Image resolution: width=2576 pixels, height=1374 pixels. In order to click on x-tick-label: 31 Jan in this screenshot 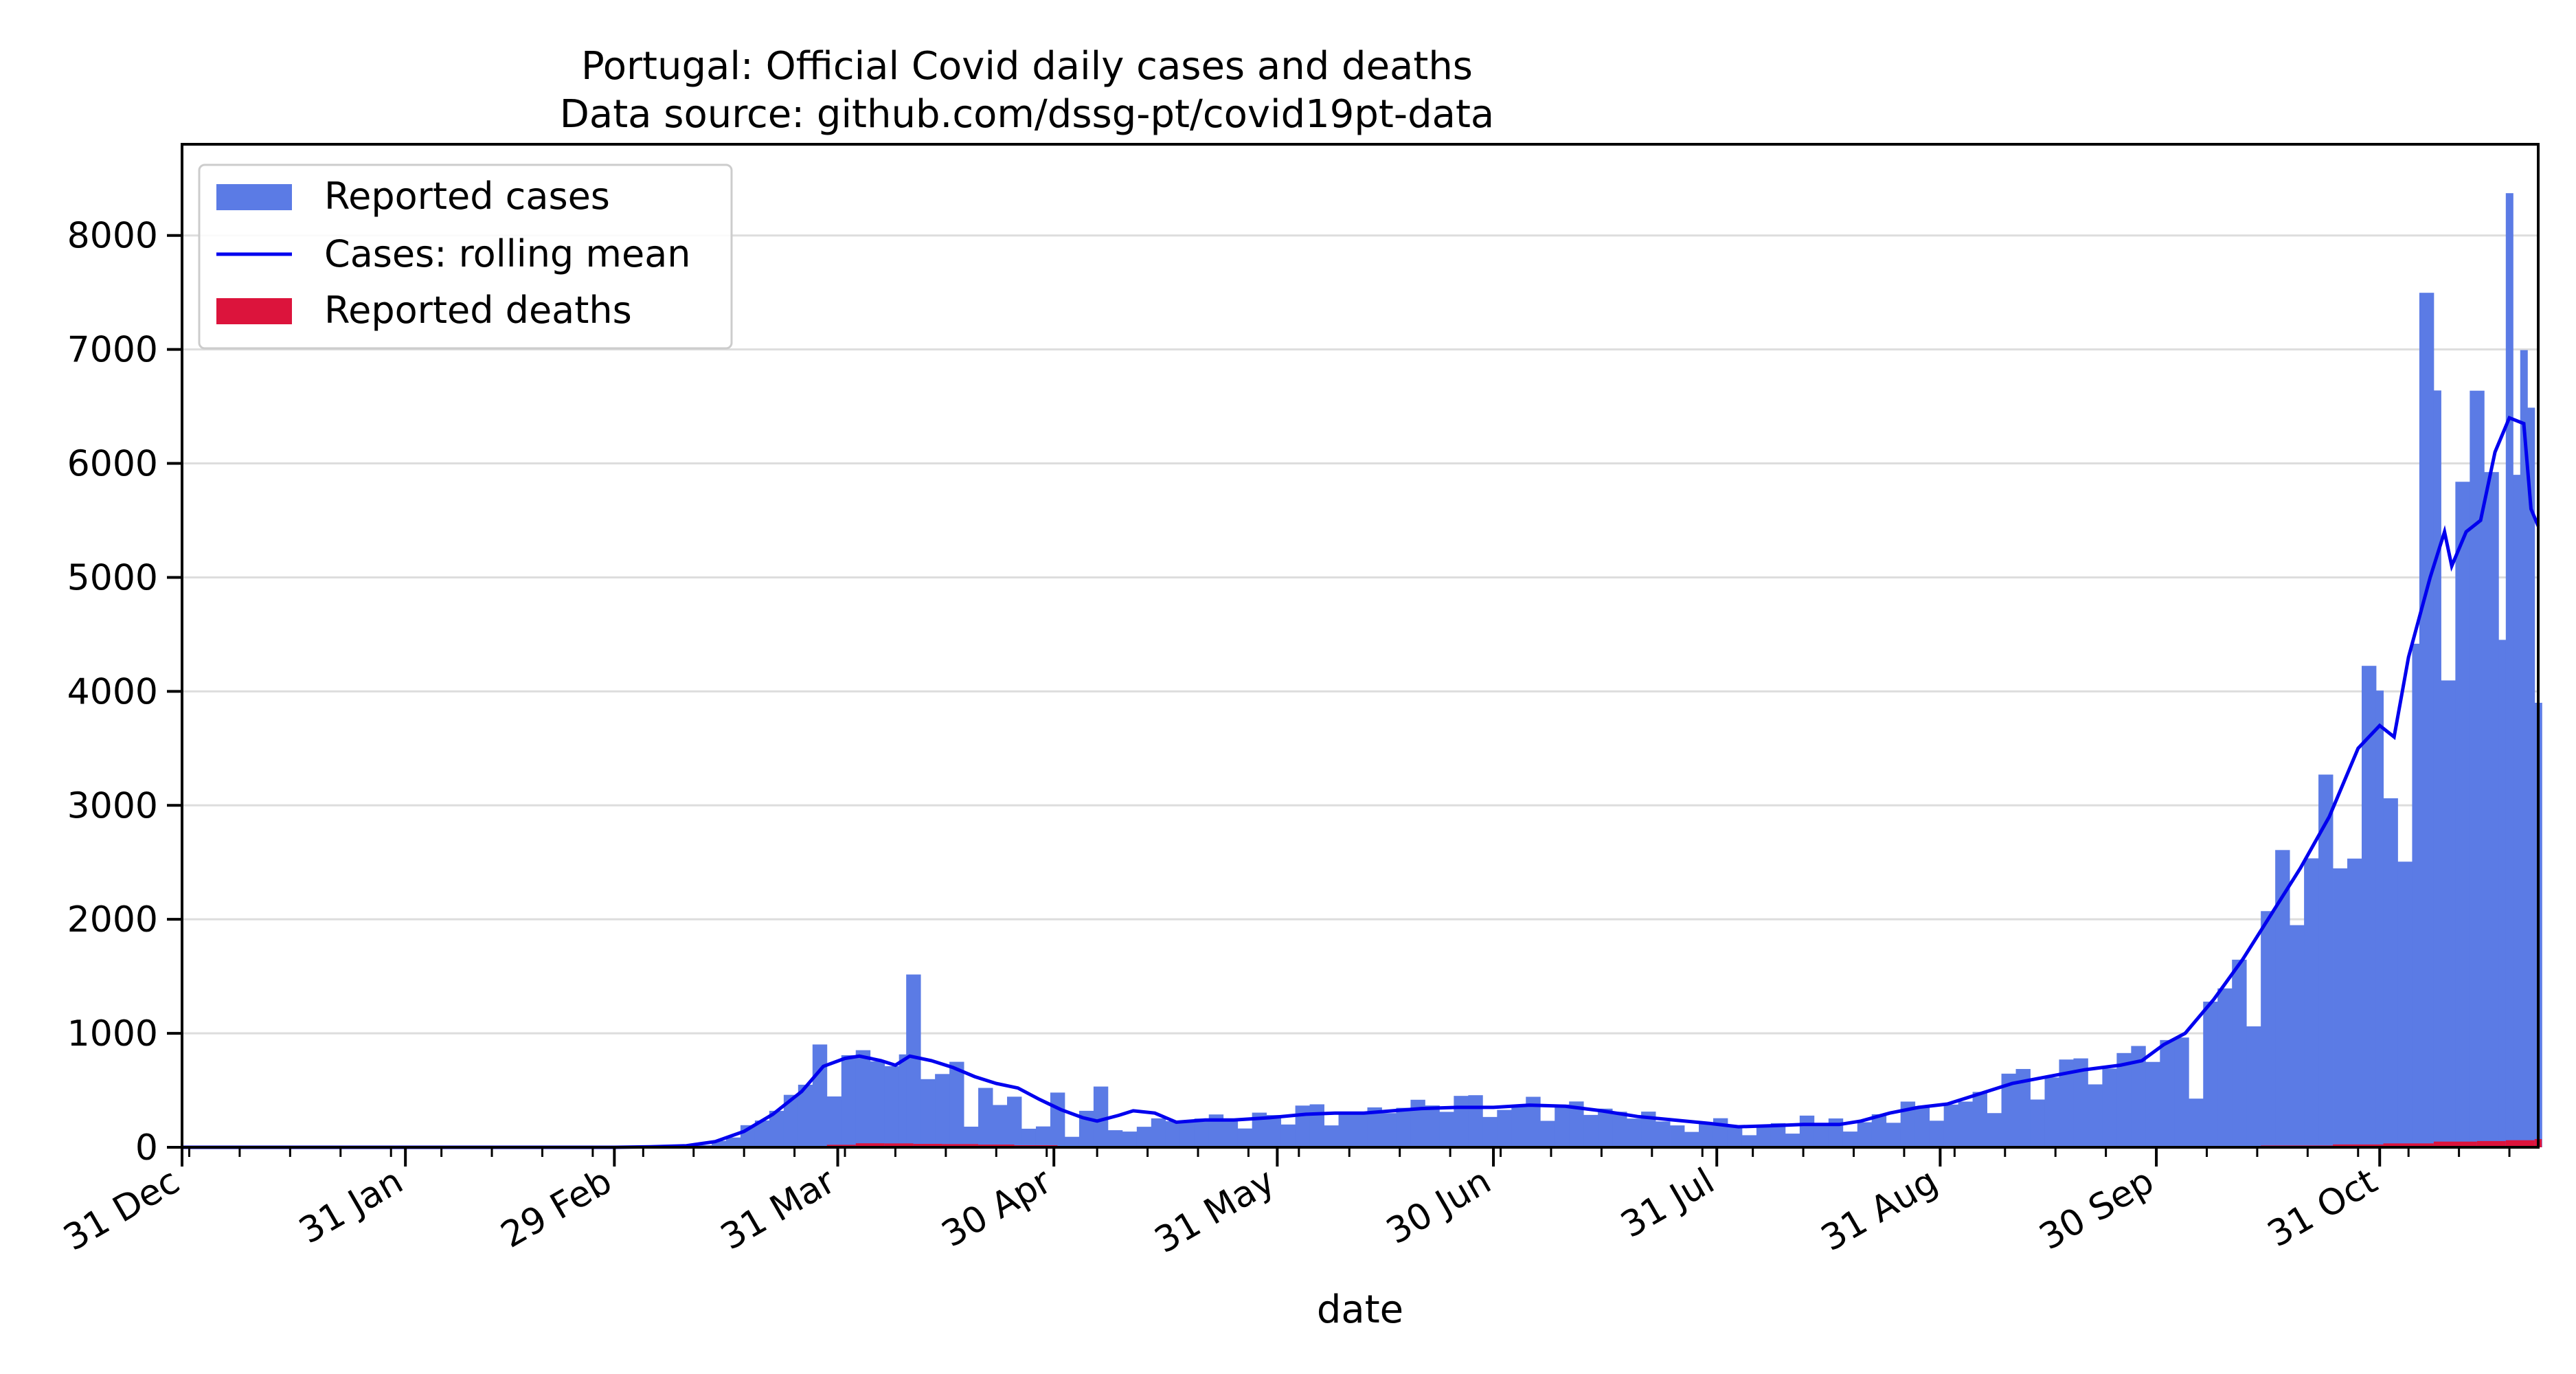, I will do `click(351, 1206)`.